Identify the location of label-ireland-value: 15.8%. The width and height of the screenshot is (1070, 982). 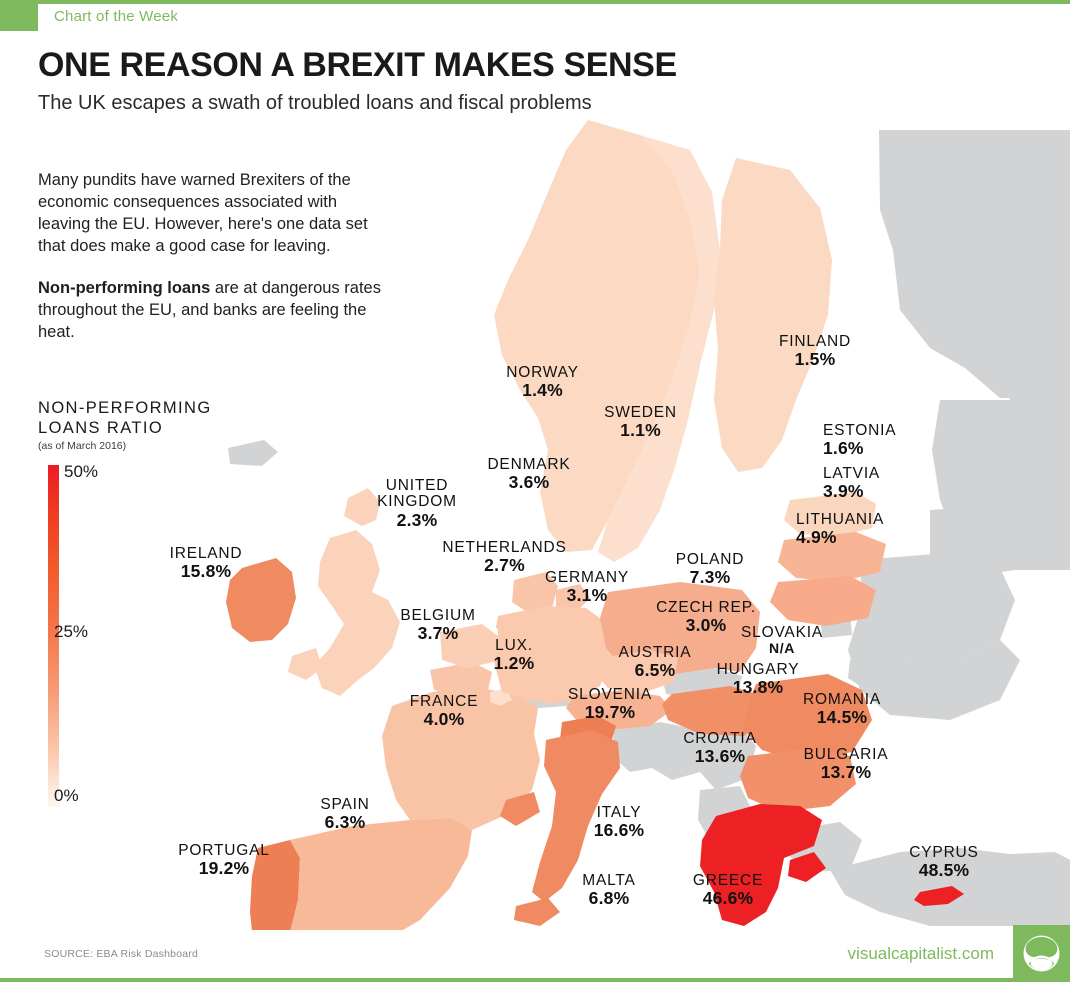
(206, 571).